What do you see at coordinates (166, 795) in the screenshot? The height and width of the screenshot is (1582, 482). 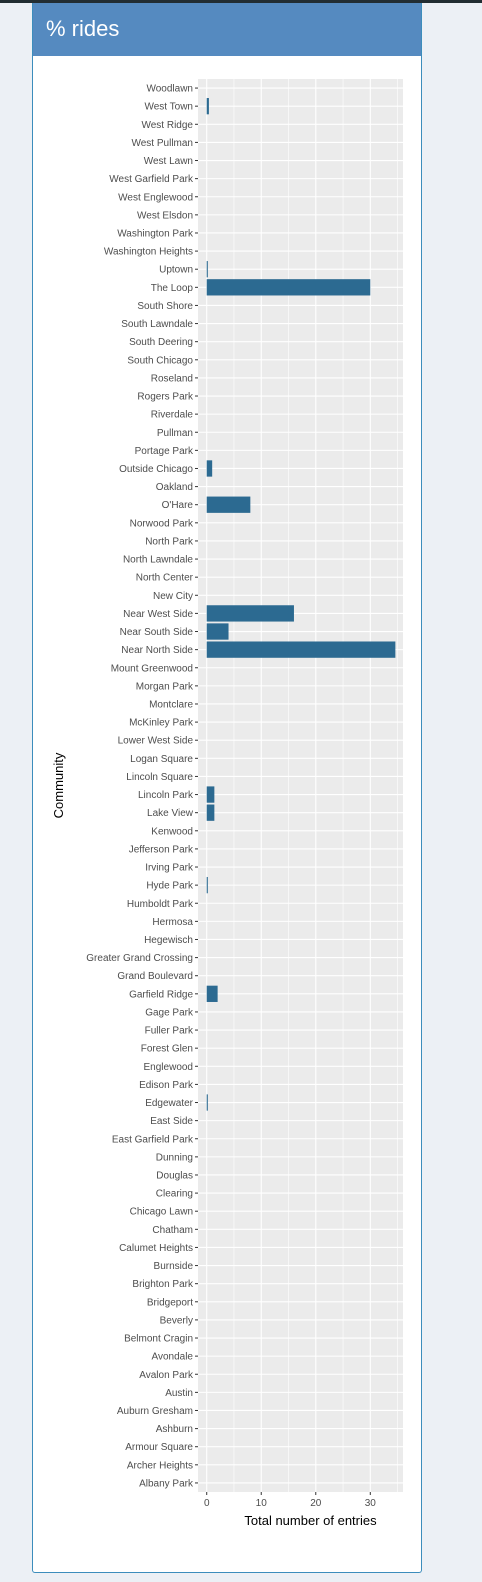 I see `y-tick-label: Lincoln Park` at bounding box center [166, 795].